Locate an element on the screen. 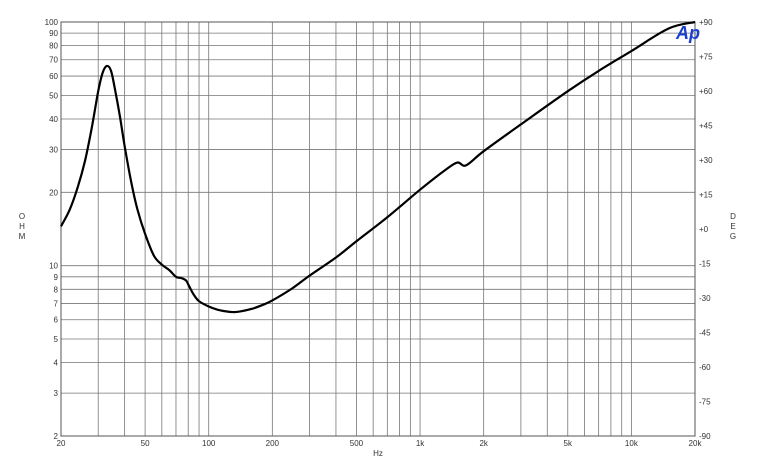 Image resolution: width=760 pixels, height=471 pixels. x-tick-label: 10k is located at coordinates (632, 443).